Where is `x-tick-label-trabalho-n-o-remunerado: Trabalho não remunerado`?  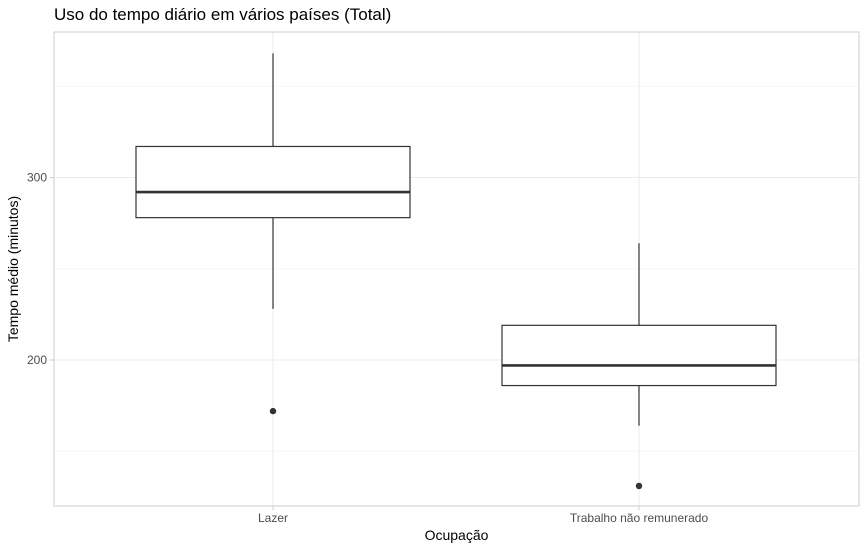
x-tick-label-trabalho-n-o-remunerado: Trabalho não remunerado is located at coordinates (639, 518).